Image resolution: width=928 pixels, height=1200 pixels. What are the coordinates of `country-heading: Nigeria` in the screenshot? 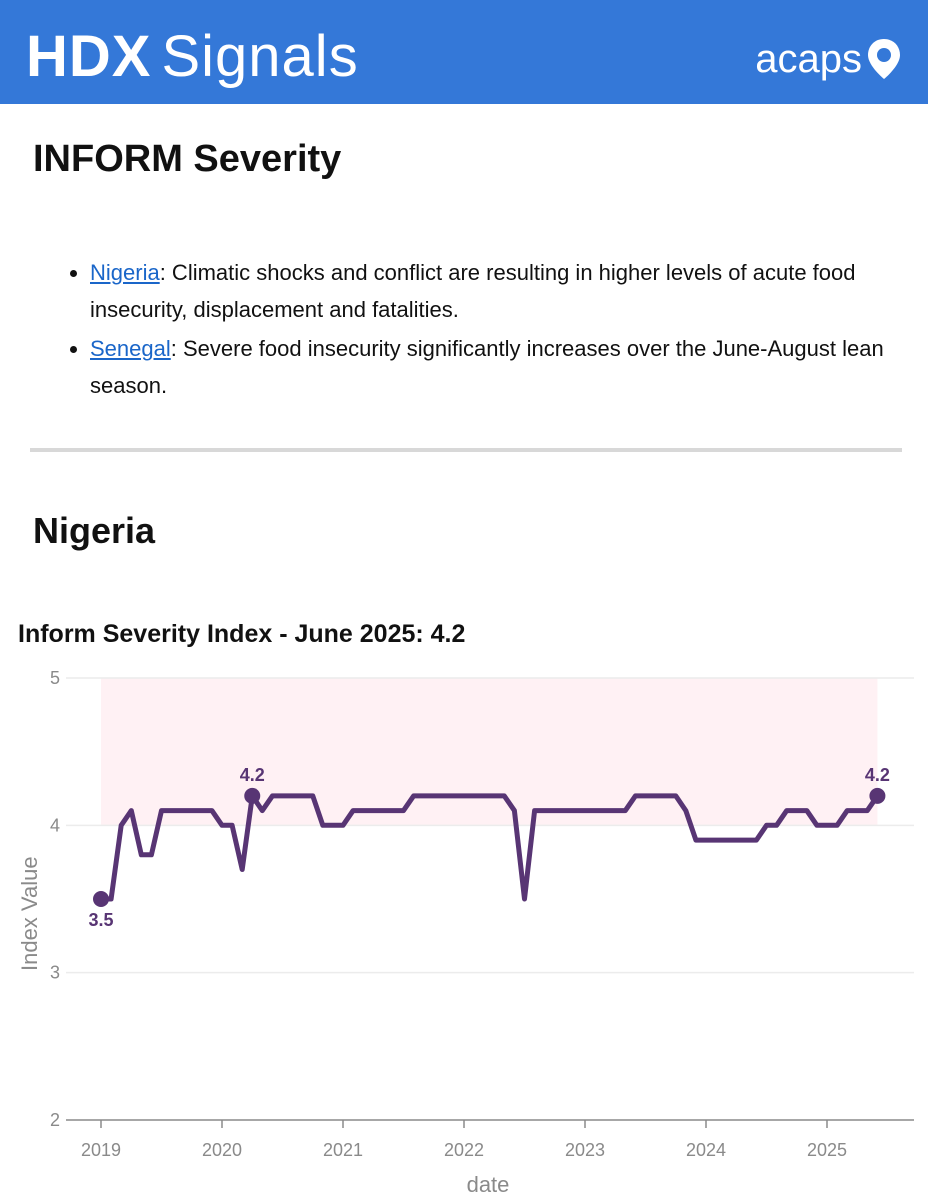 It's located at (94, 530).